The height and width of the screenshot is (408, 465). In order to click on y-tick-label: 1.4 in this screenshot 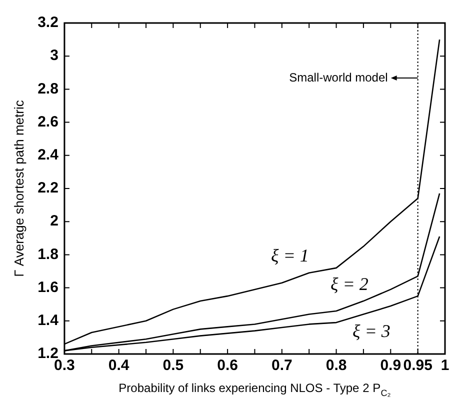, I will do `click(49, 321)`.